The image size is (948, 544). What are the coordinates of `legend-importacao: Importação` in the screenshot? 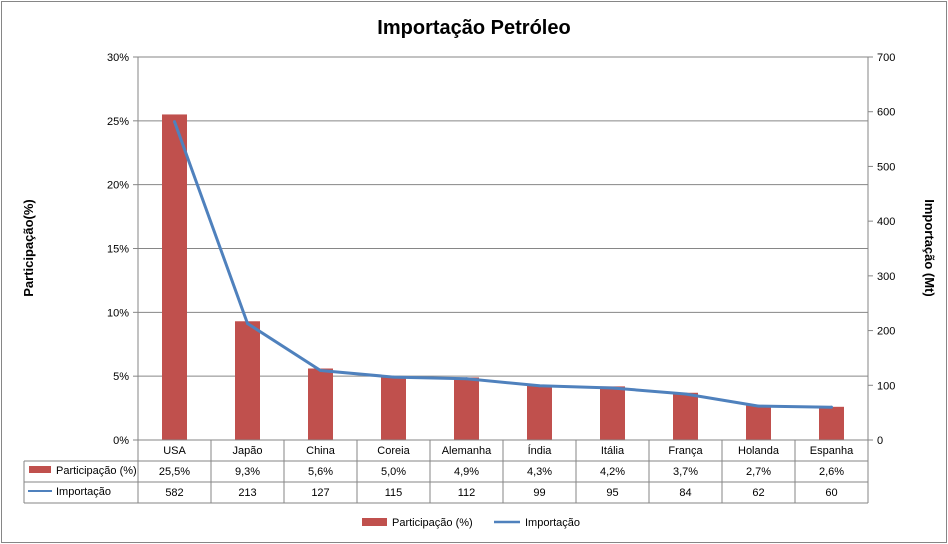 It's located at (552, 523).